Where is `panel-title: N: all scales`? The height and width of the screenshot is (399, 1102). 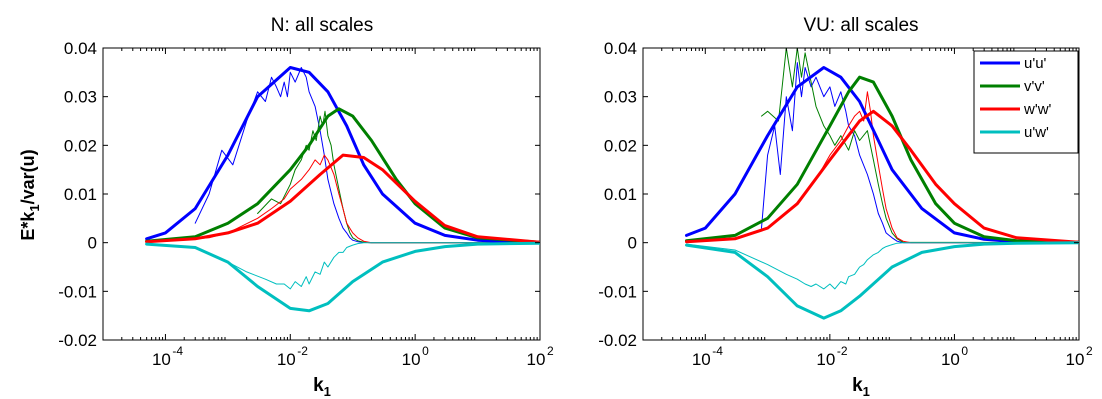
panel-title: N: all scales is located at coordinates (322, 25).